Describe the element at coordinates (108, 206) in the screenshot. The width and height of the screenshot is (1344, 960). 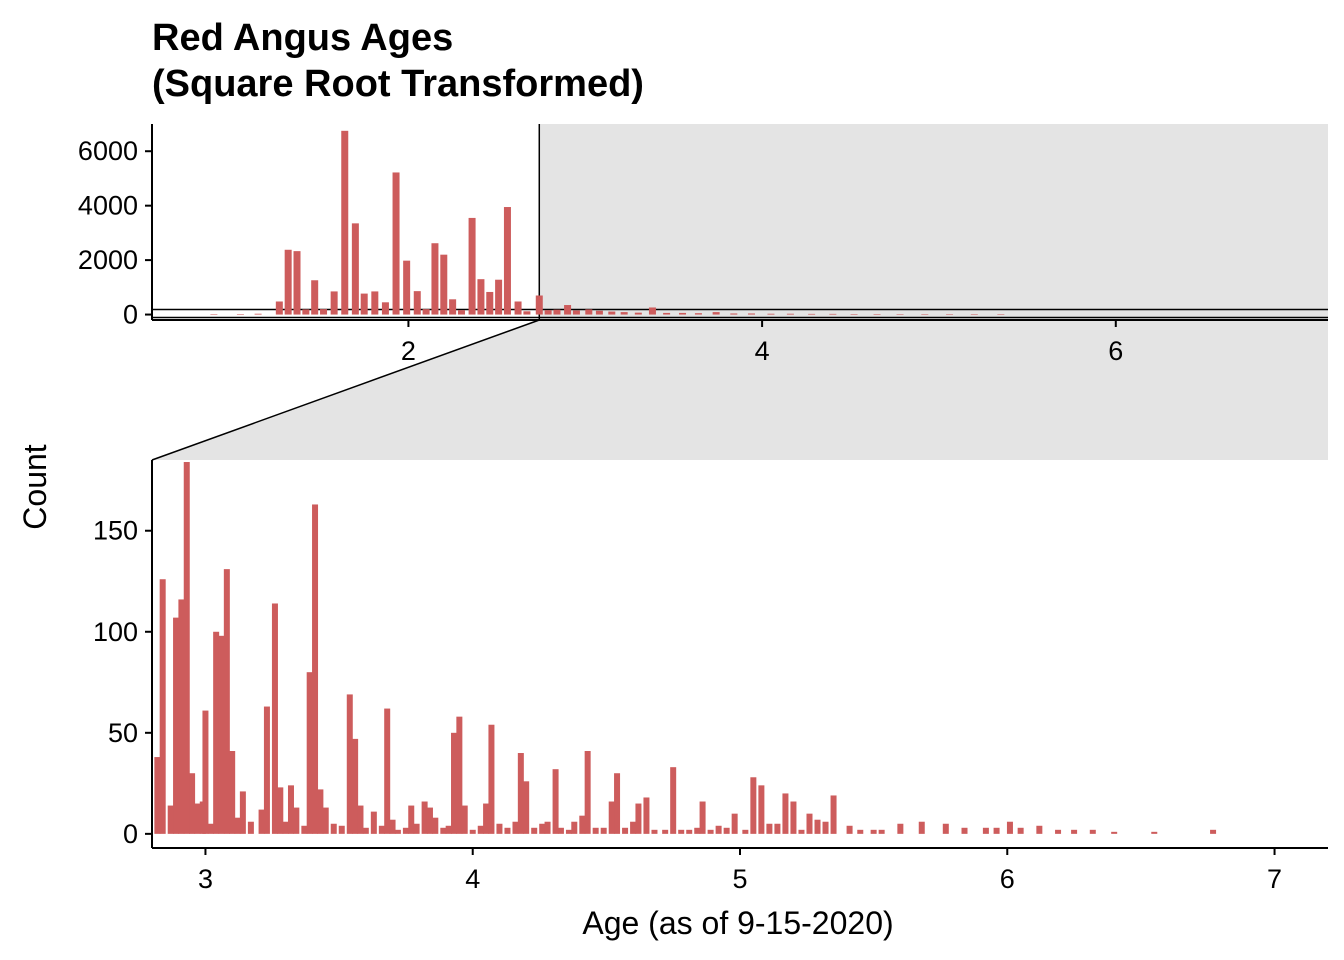
I see `overview-y-tick-label: 4000` at that location.